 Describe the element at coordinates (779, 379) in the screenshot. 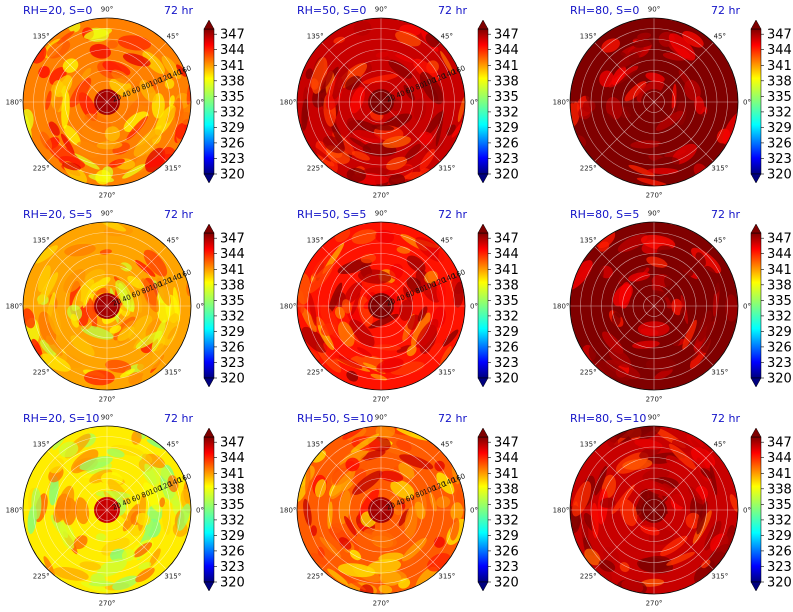

I see `colorbar-tick-label: 320` at that location.